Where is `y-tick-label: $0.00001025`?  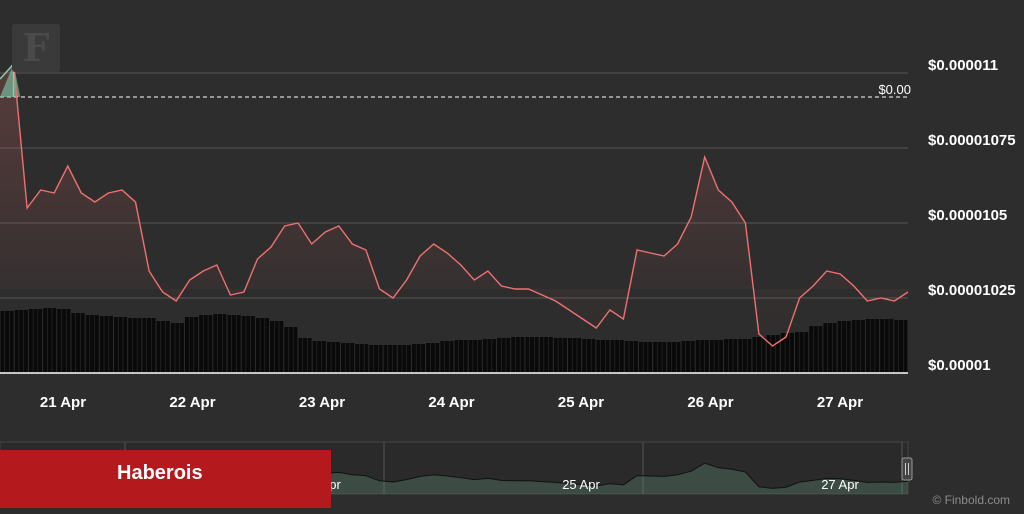 y-tick-label: $0.00001025 is located at coordinates (972, 290).